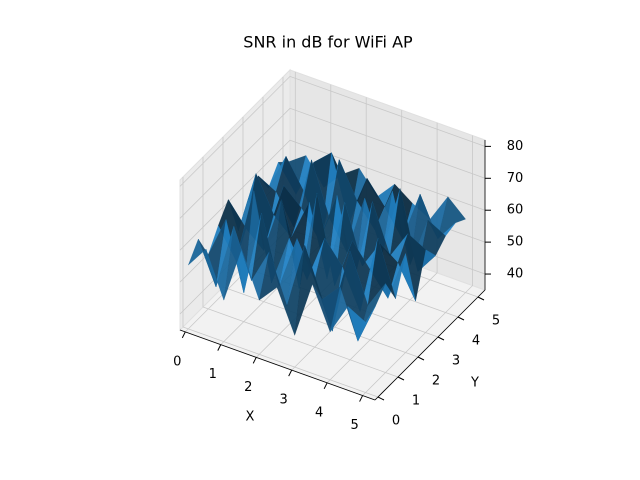 Image resolution: width=640 pixels, height=480 pixels. What do you see at coordinates (213, 374) in the screenshot?
I see `x-tick-label: 1` at bounding box center [213, 374].